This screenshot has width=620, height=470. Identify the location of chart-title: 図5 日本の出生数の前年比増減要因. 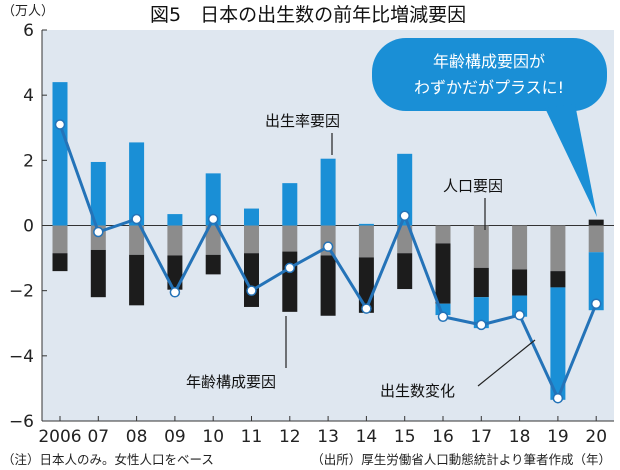
(308, 15).